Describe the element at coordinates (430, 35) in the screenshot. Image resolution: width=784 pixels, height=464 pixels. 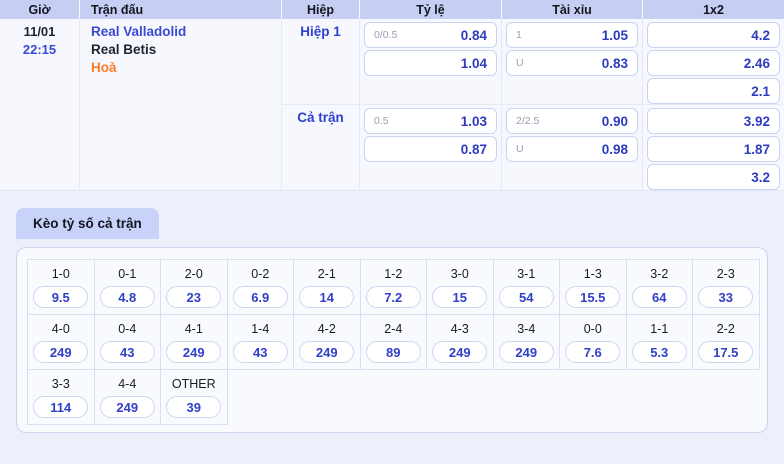
I see `handicap-odds-button: 0/0.5 0.84` at that location.